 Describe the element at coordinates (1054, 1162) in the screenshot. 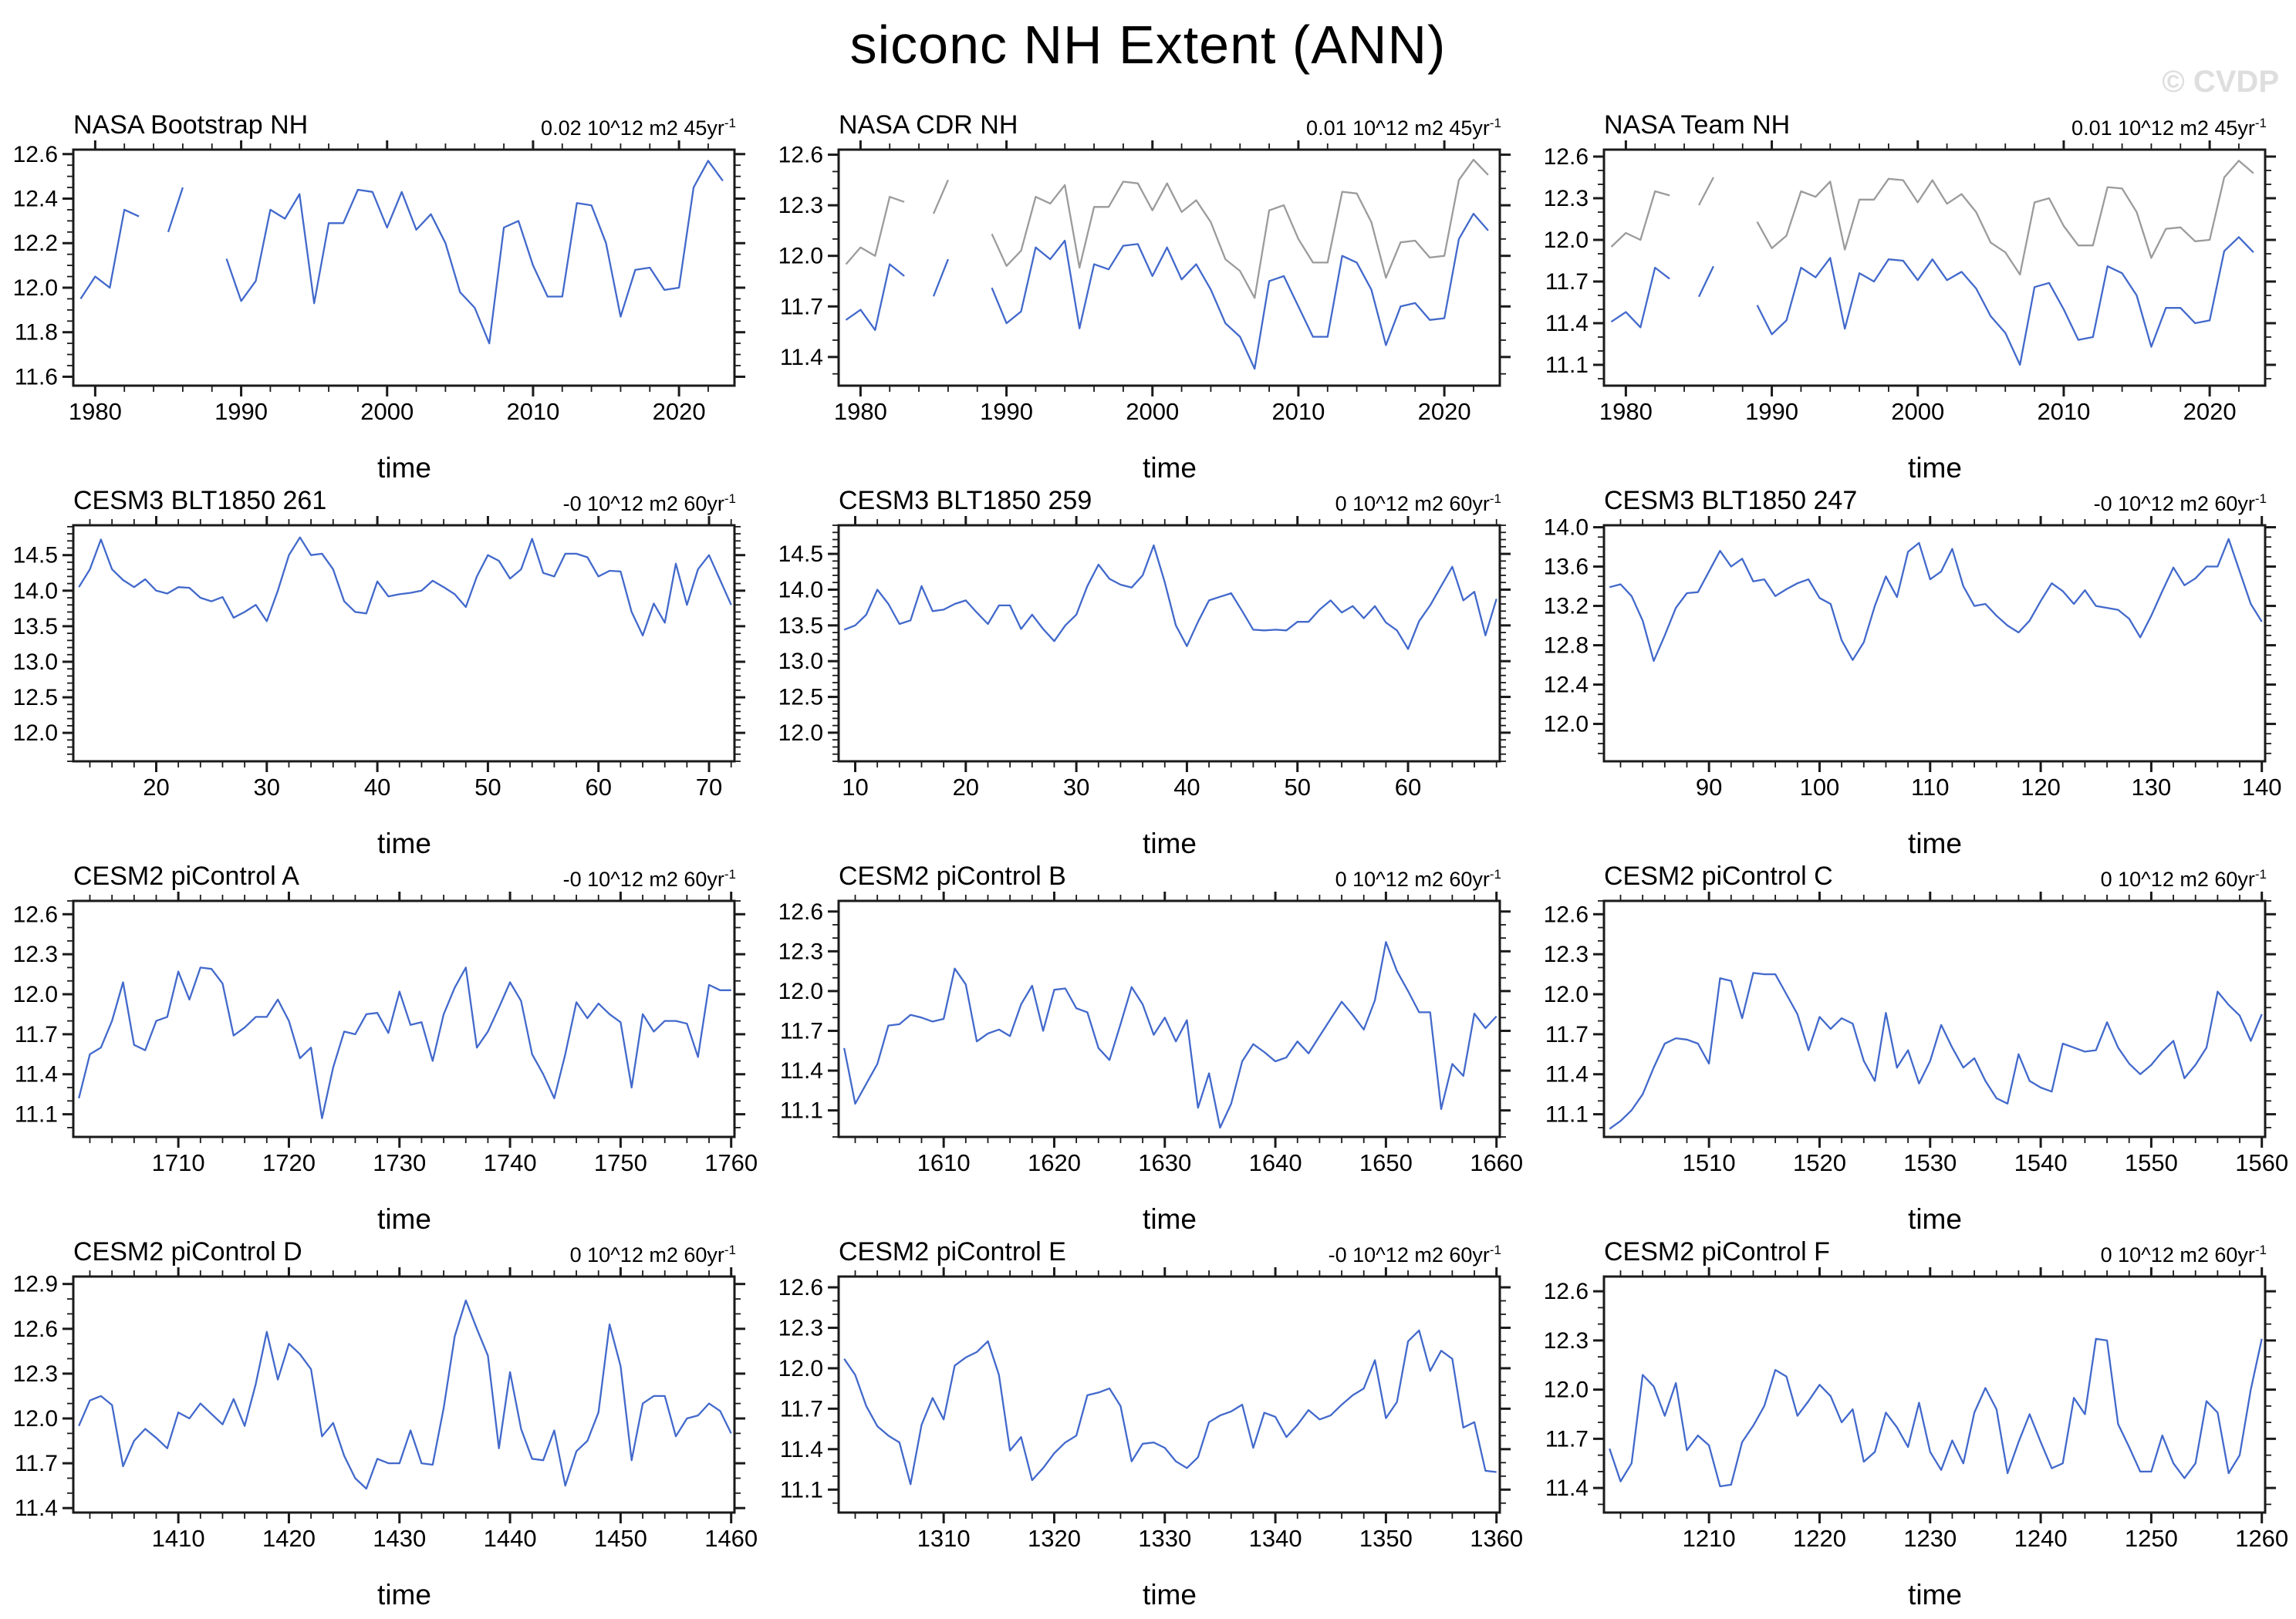

I see `x-tick-label: 1620` at that location.